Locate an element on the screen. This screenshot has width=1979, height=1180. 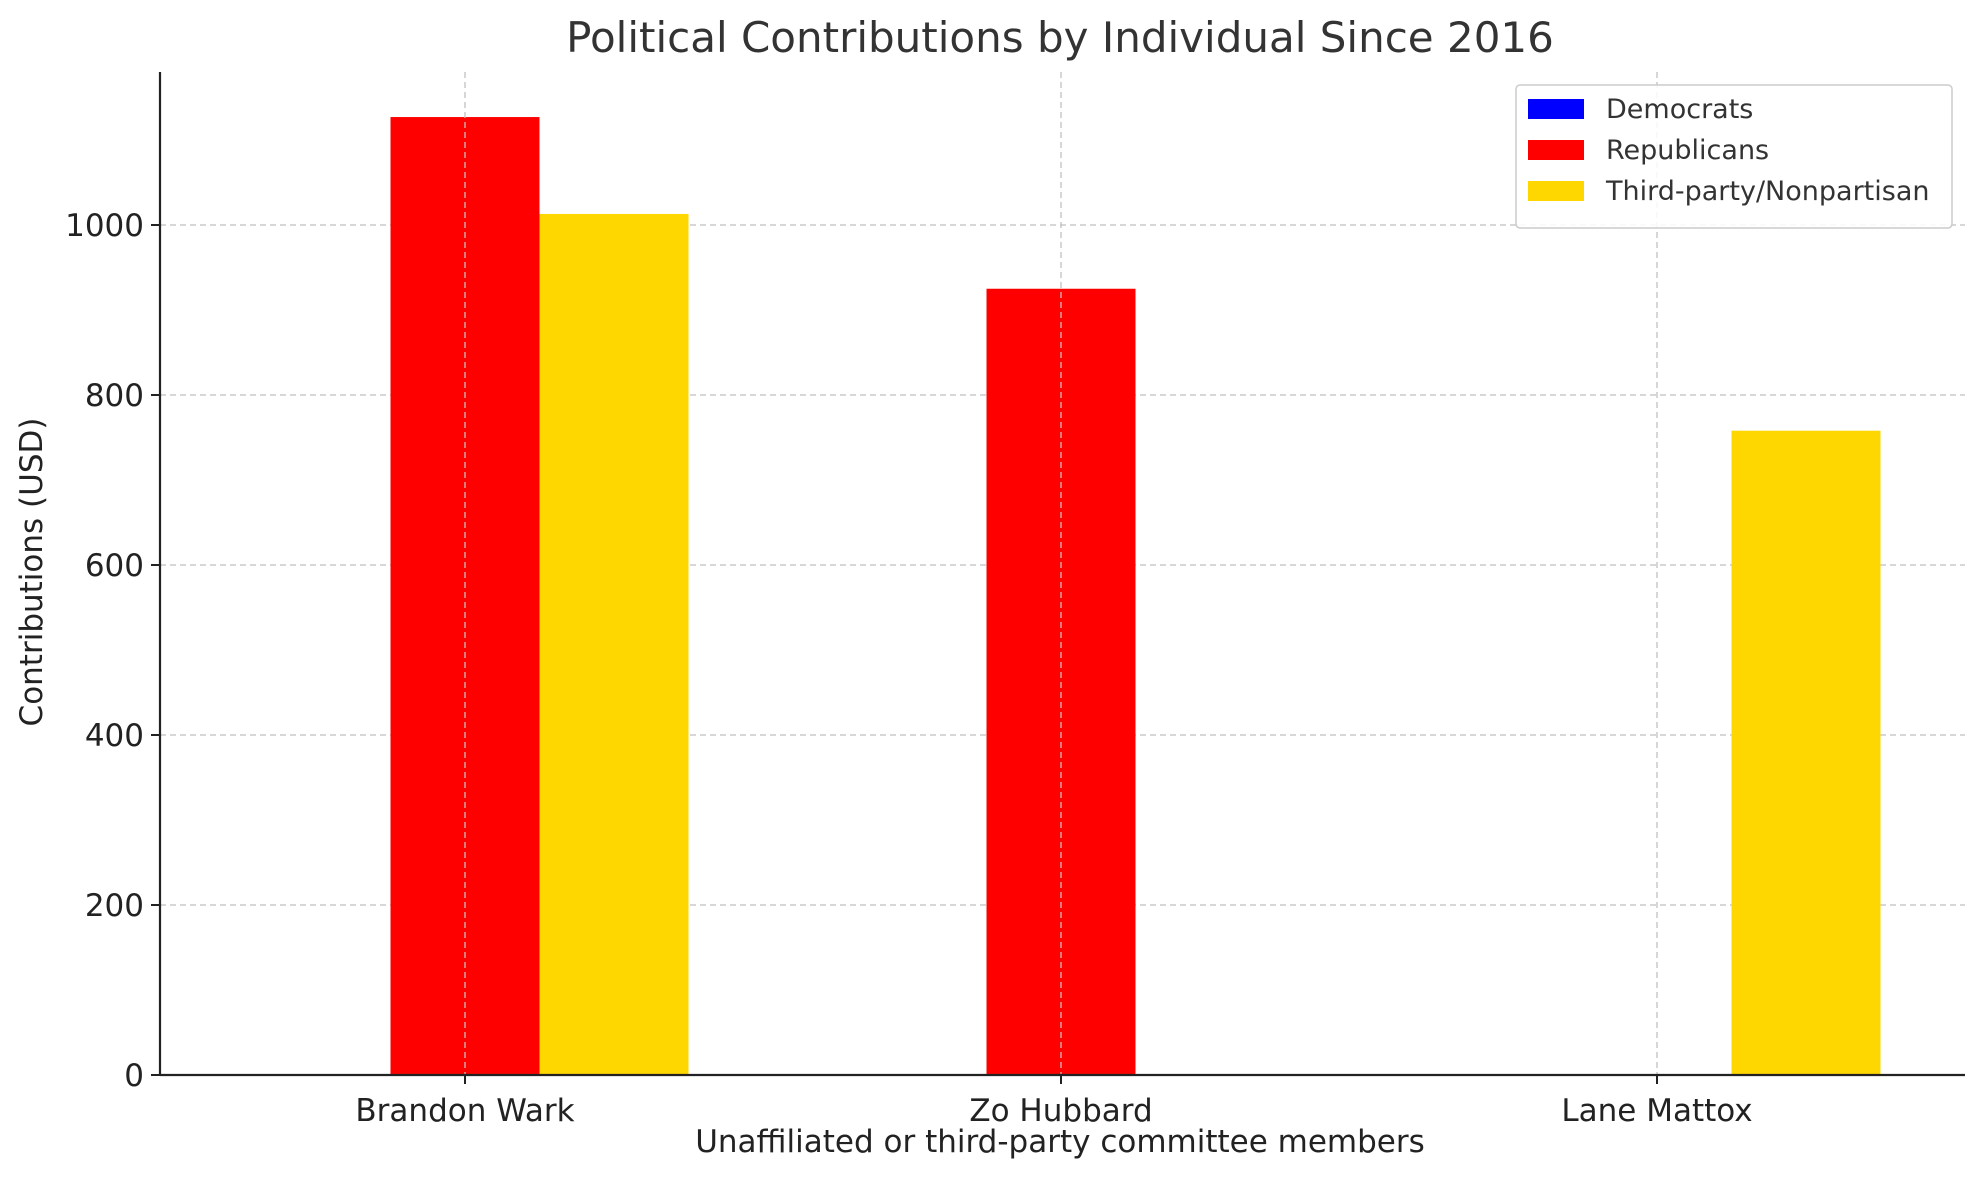
y-tick-label: 600 is located at coordinates (114, 566).